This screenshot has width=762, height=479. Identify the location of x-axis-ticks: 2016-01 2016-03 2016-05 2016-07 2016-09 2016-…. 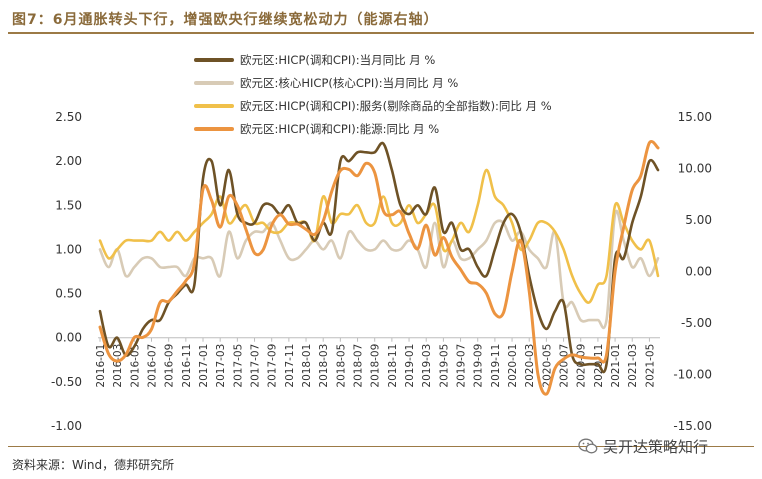
(375, 362).